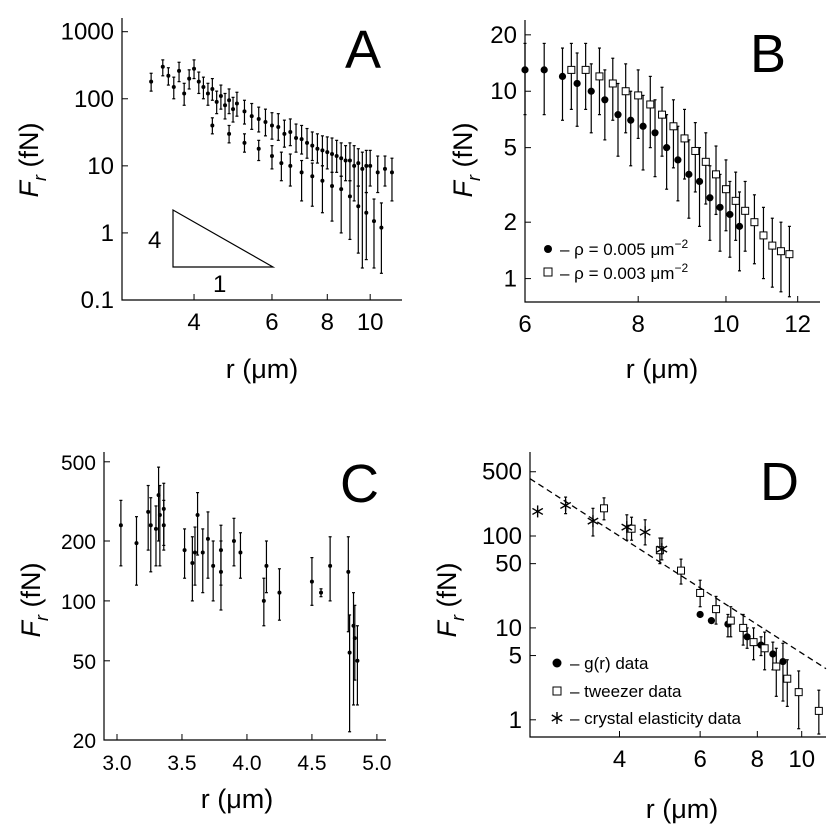  Describe the element at coordinates (97, 300) in the screenshot. I see `y-tick-label: 0.1` at that location.